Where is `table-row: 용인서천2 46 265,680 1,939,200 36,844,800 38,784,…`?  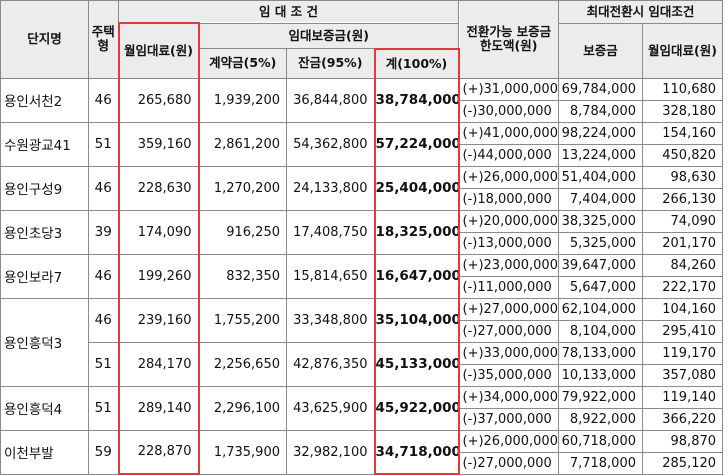
table-row: 용인서천2 46 265,680 1,939,200 36,844,800 38,784,… is located at coordinates (362, 100).